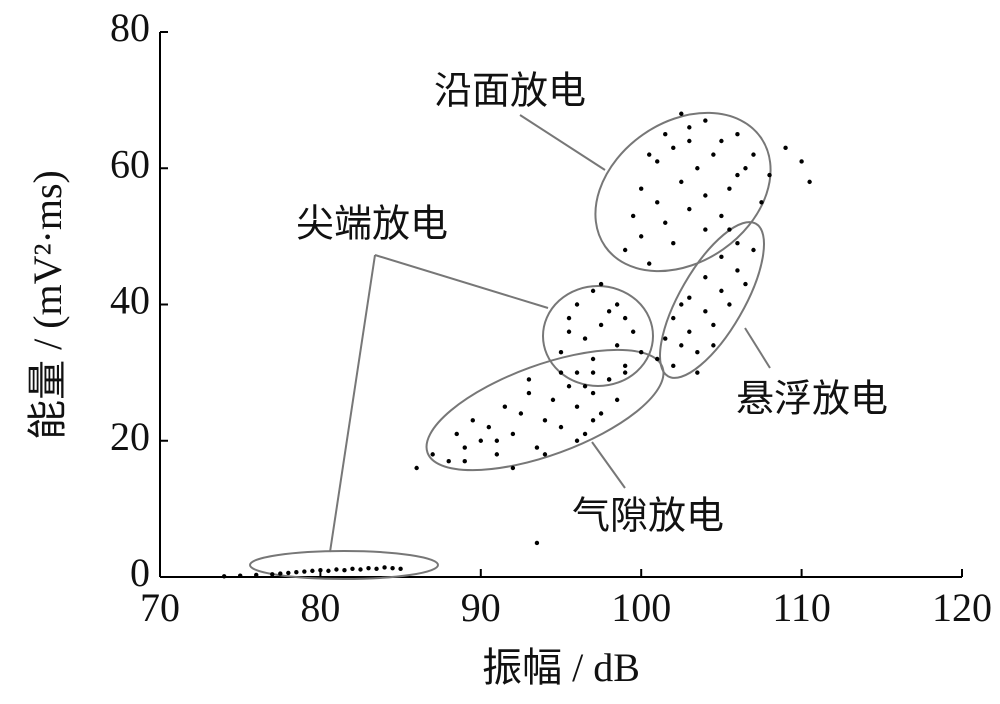 This screenshot has width=1000, height=704. What do you see at coordinates (130, 436) in the screenshot?
I see `y-tick-label: 20` at bounding box center [130, 436].